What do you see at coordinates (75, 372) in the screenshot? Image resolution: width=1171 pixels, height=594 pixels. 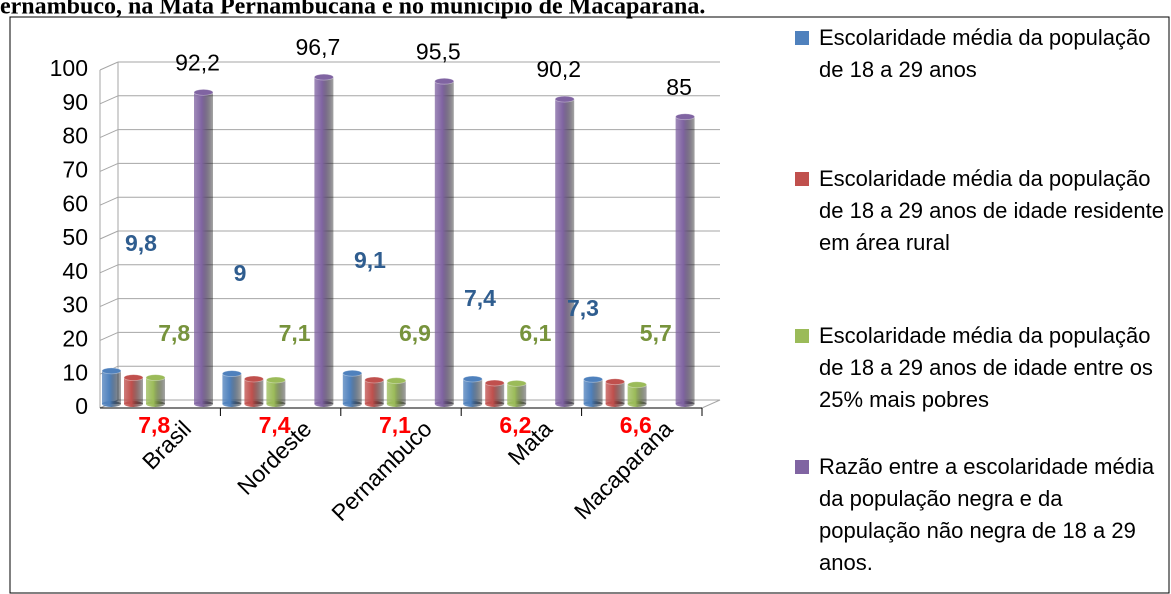 I see `y-tick-label: 10` at bounding box center [75, 372].